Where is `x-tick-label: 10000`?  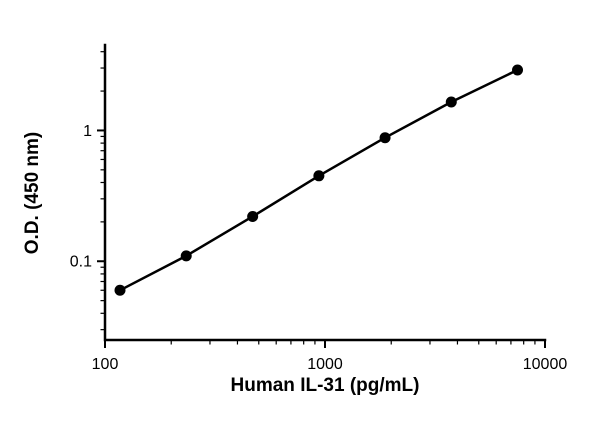
x-tick-label: 10000 is located at coordinates (545, 364).